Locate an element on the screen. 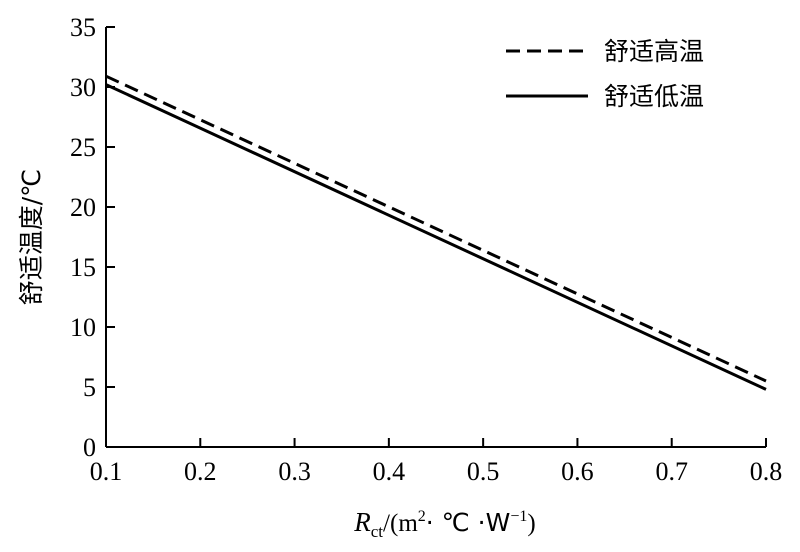 The image size is (800, 552). x-tick-label: 0.2 is located at coordinates (200, 471).